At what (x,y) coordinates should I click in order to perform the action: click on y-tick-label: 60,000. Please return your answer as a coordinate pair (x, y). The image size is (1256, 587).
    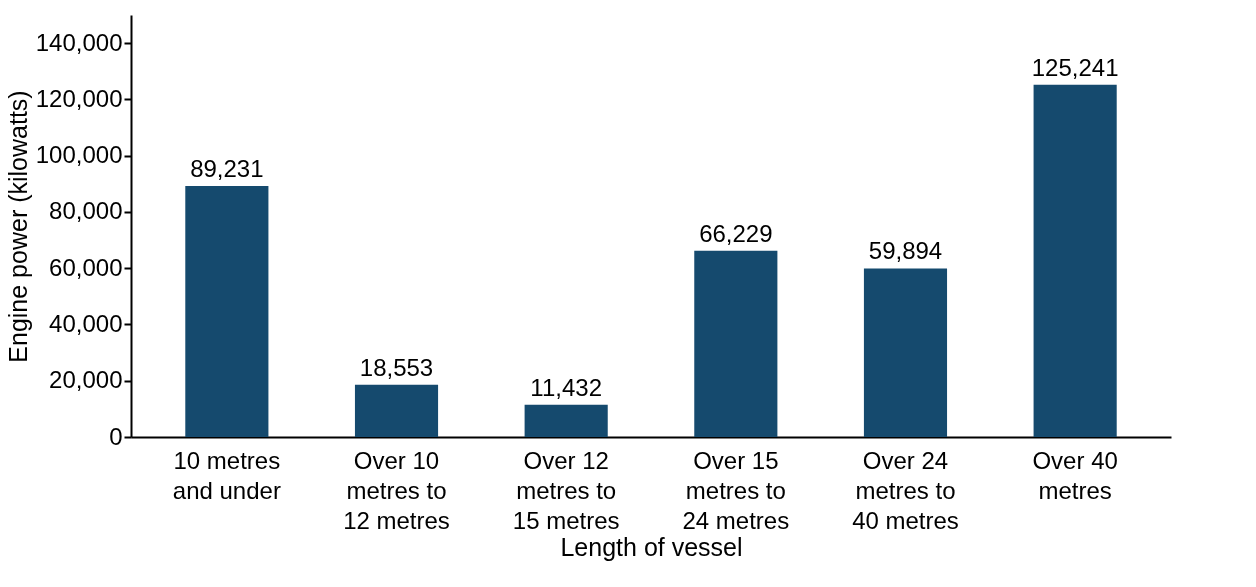
    Looking at the image, I should click on (86, 267).